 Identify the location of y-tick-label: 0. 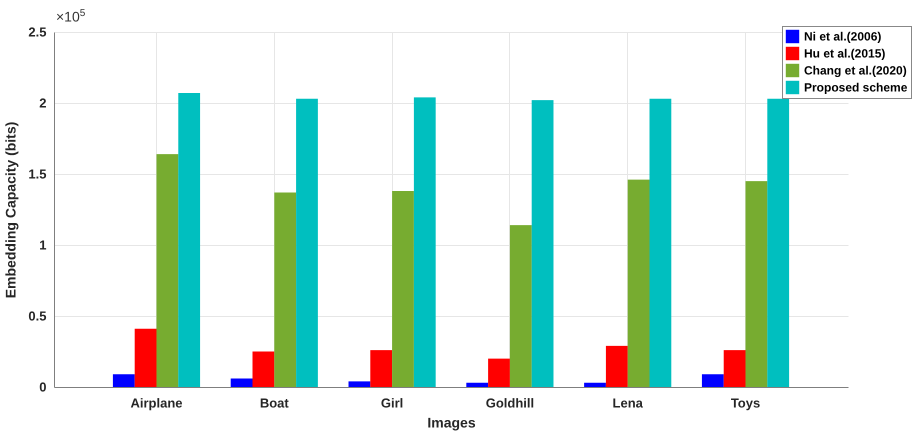
(42, 387).